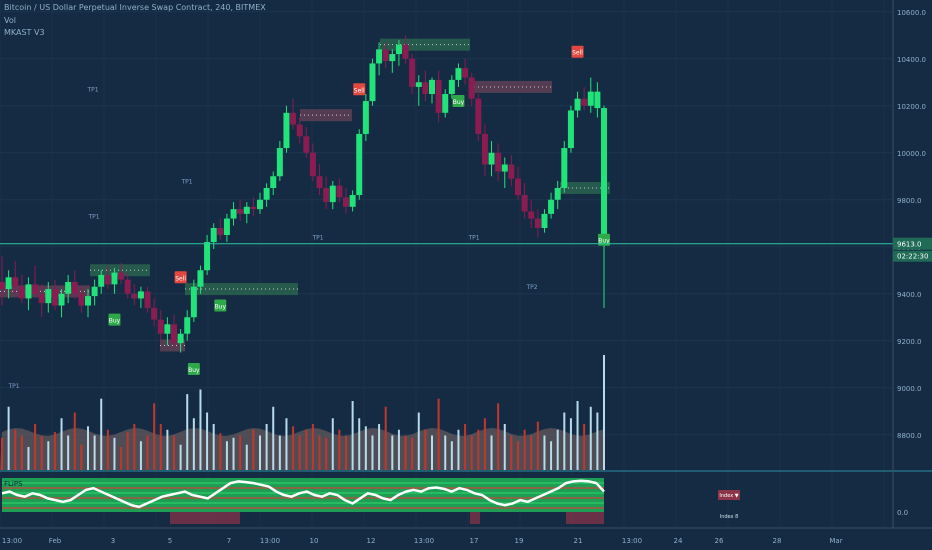 The height and width of the screenshot is (550, 932). What do you see at coordinates (459, 102) in the screenshot?
I see `buy-tag-label: Buy` at bounding box center [459, 102].